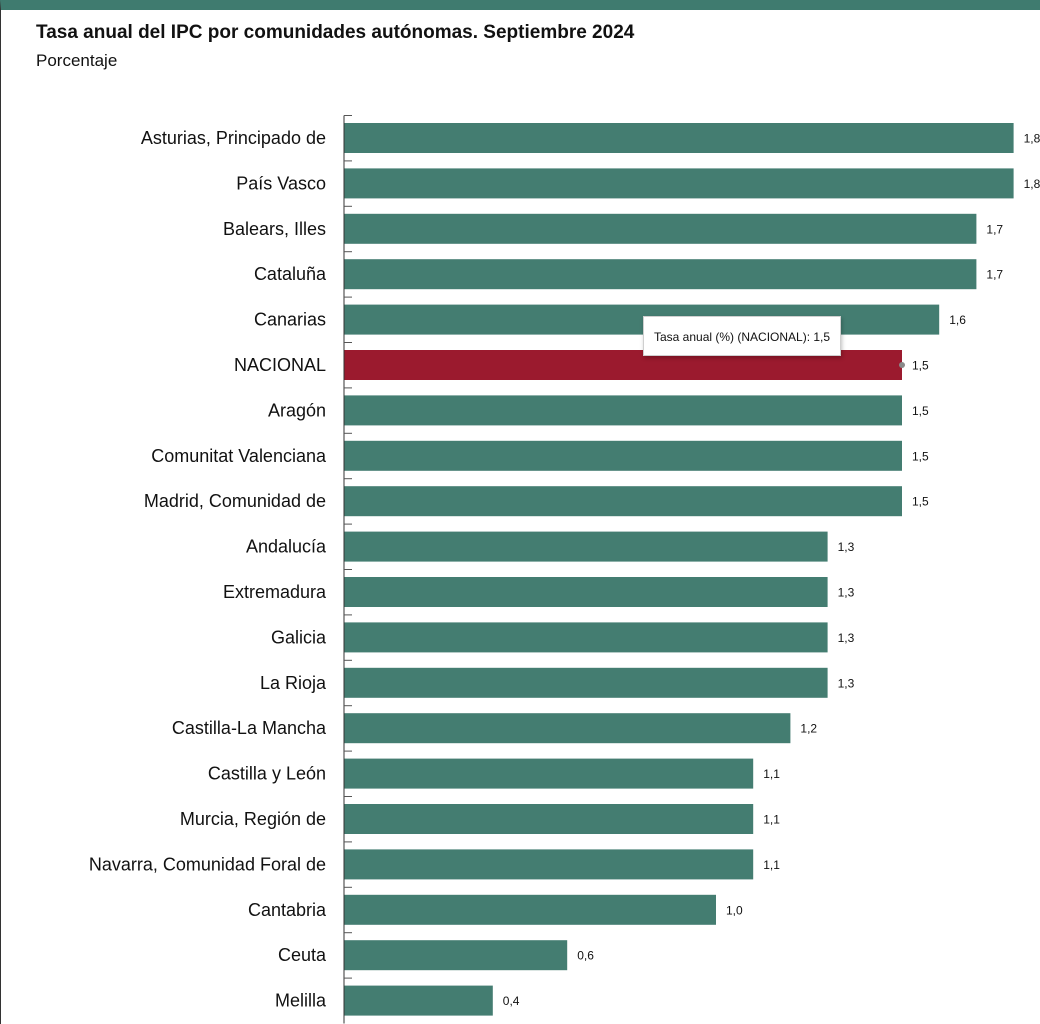  What do you see at coordinates (253, 819) in the screenshot?
I see `category-label: Murcia, Región de` at bounding box center [253, 819].